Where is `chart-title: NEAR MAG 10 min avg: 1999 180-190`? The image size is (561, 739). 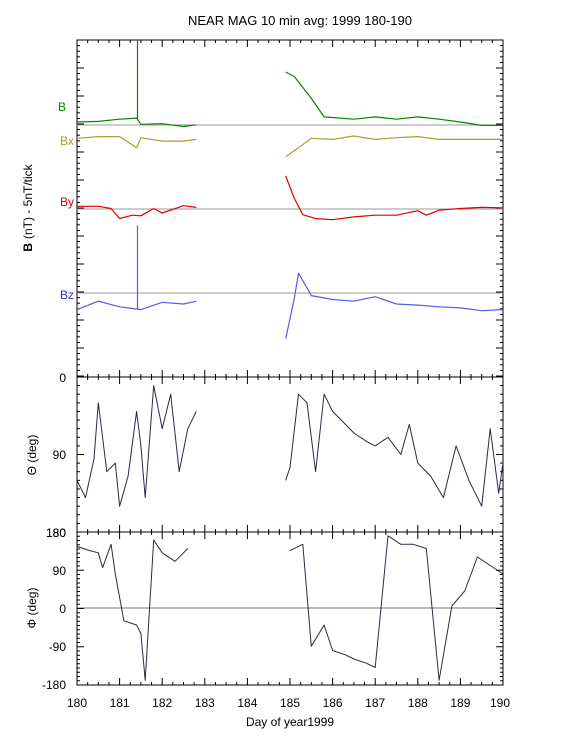 chart-title: NEAR MAG 10 min avg: 1999 180-190 is located at coordinates (300, 20).